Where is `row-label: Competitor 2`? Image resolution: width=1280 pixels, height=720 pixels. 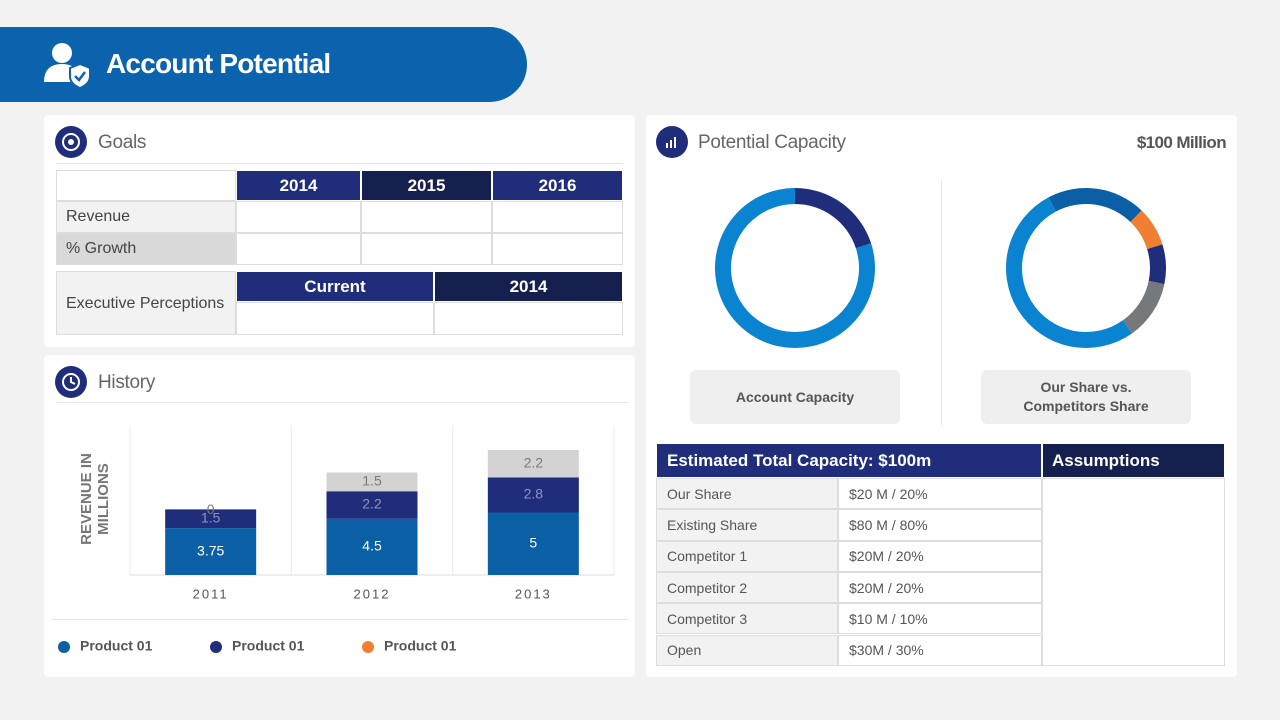 row-label: Competitor 2 is located at coordinates (747, 587).